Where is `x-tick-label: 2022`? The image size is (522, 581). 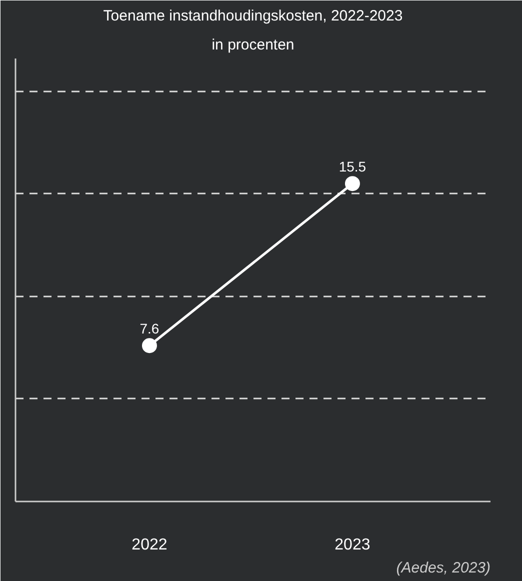 x-tick-label: 2022 is located at coordinates (150, 545).